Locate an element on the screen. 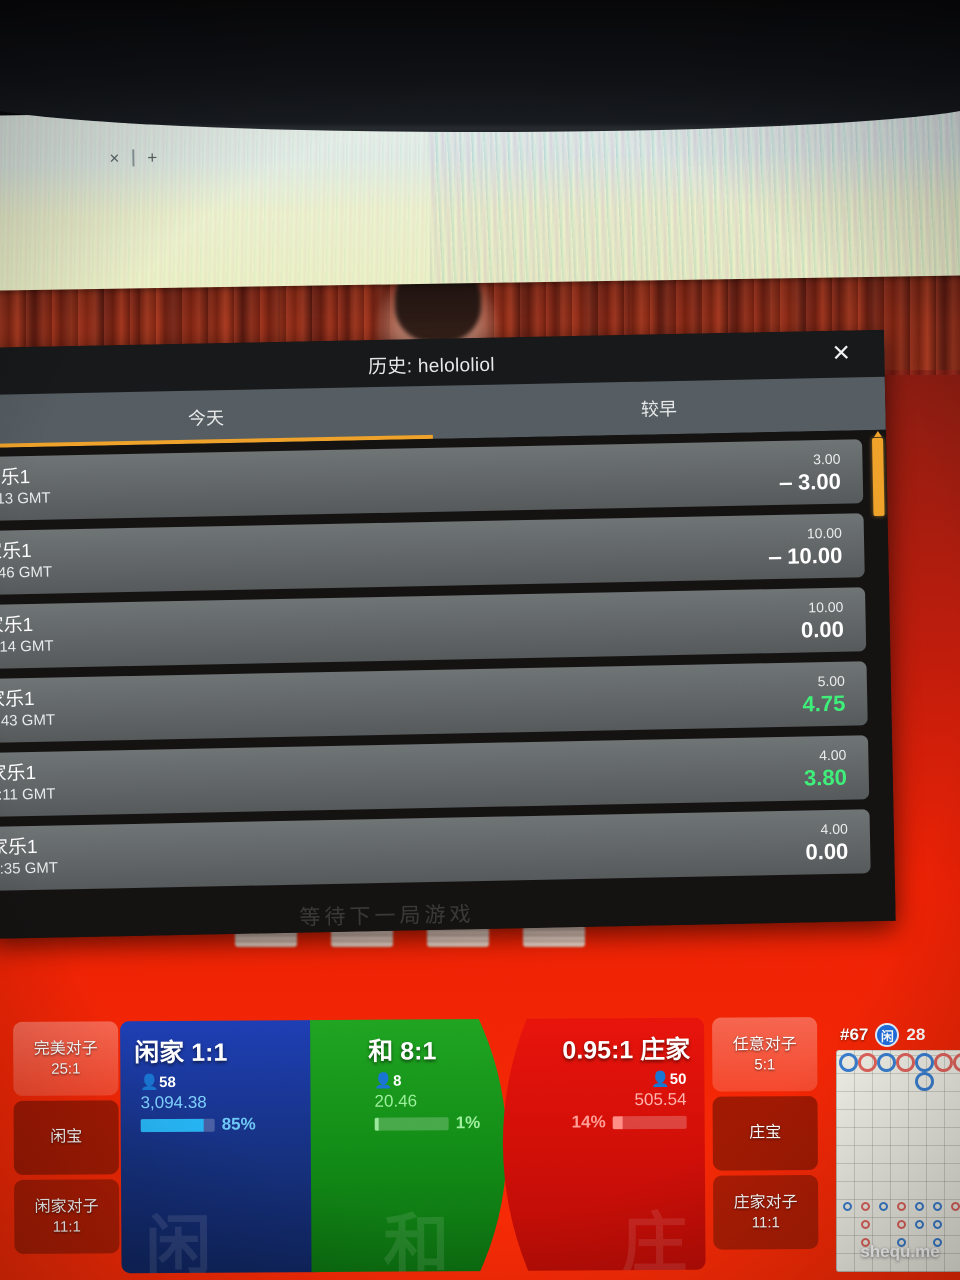 The height and width of the screenshot is (1280, 960). bet-player-percent: 85% is located at coordinates (238, 1124).